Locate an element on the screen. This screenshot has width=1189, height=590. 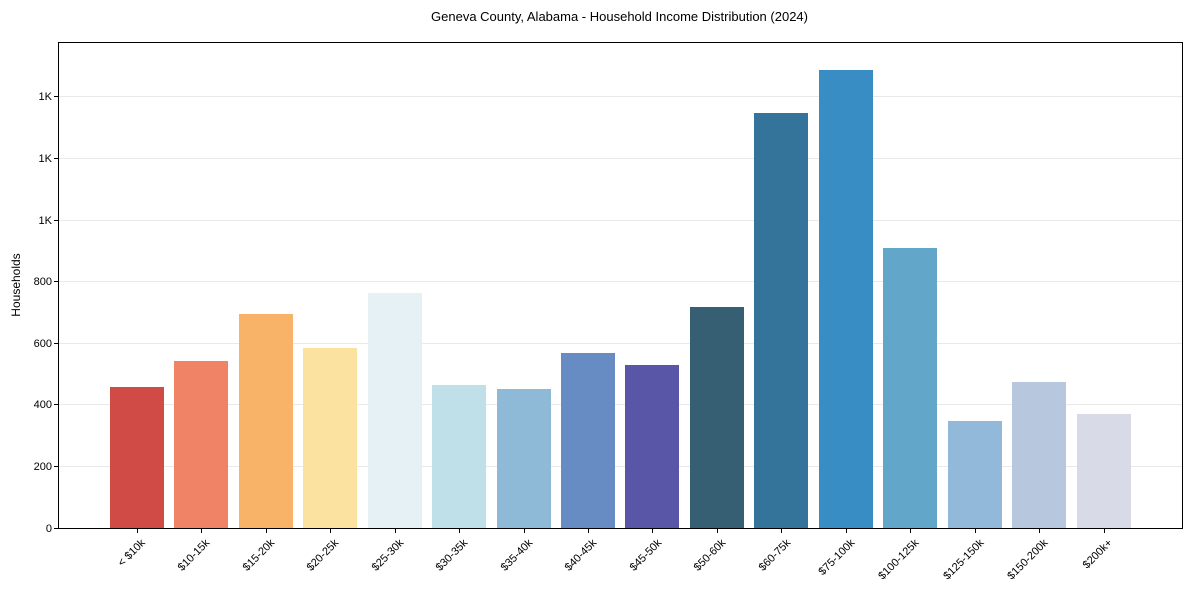
x-tick-label: $15-20k is located at coordinates (259, 555).